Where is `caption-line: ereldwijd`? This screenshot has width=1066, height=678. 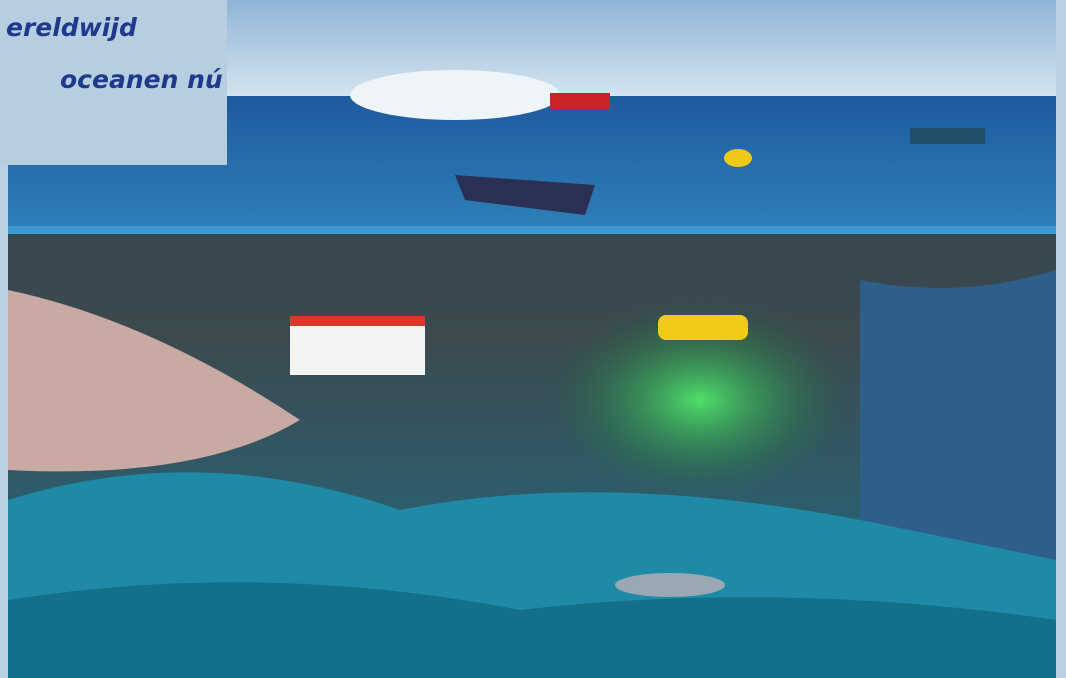 caption-line: ereldwijd is located at coordinates (72, 27).